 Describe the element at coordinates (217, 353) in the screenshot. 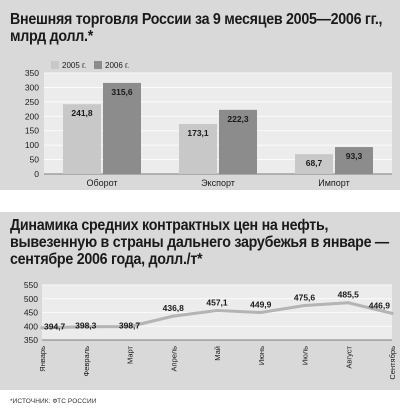

I see `month-label: Май` at that location.